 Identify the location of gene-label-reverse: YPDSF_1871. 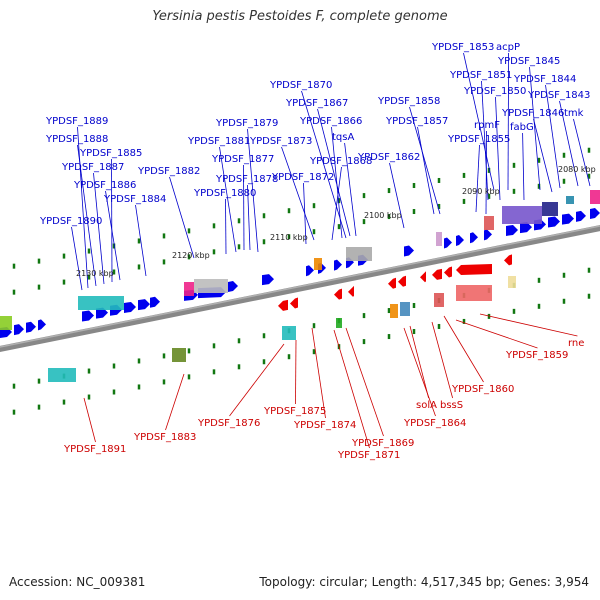
(368, 455).